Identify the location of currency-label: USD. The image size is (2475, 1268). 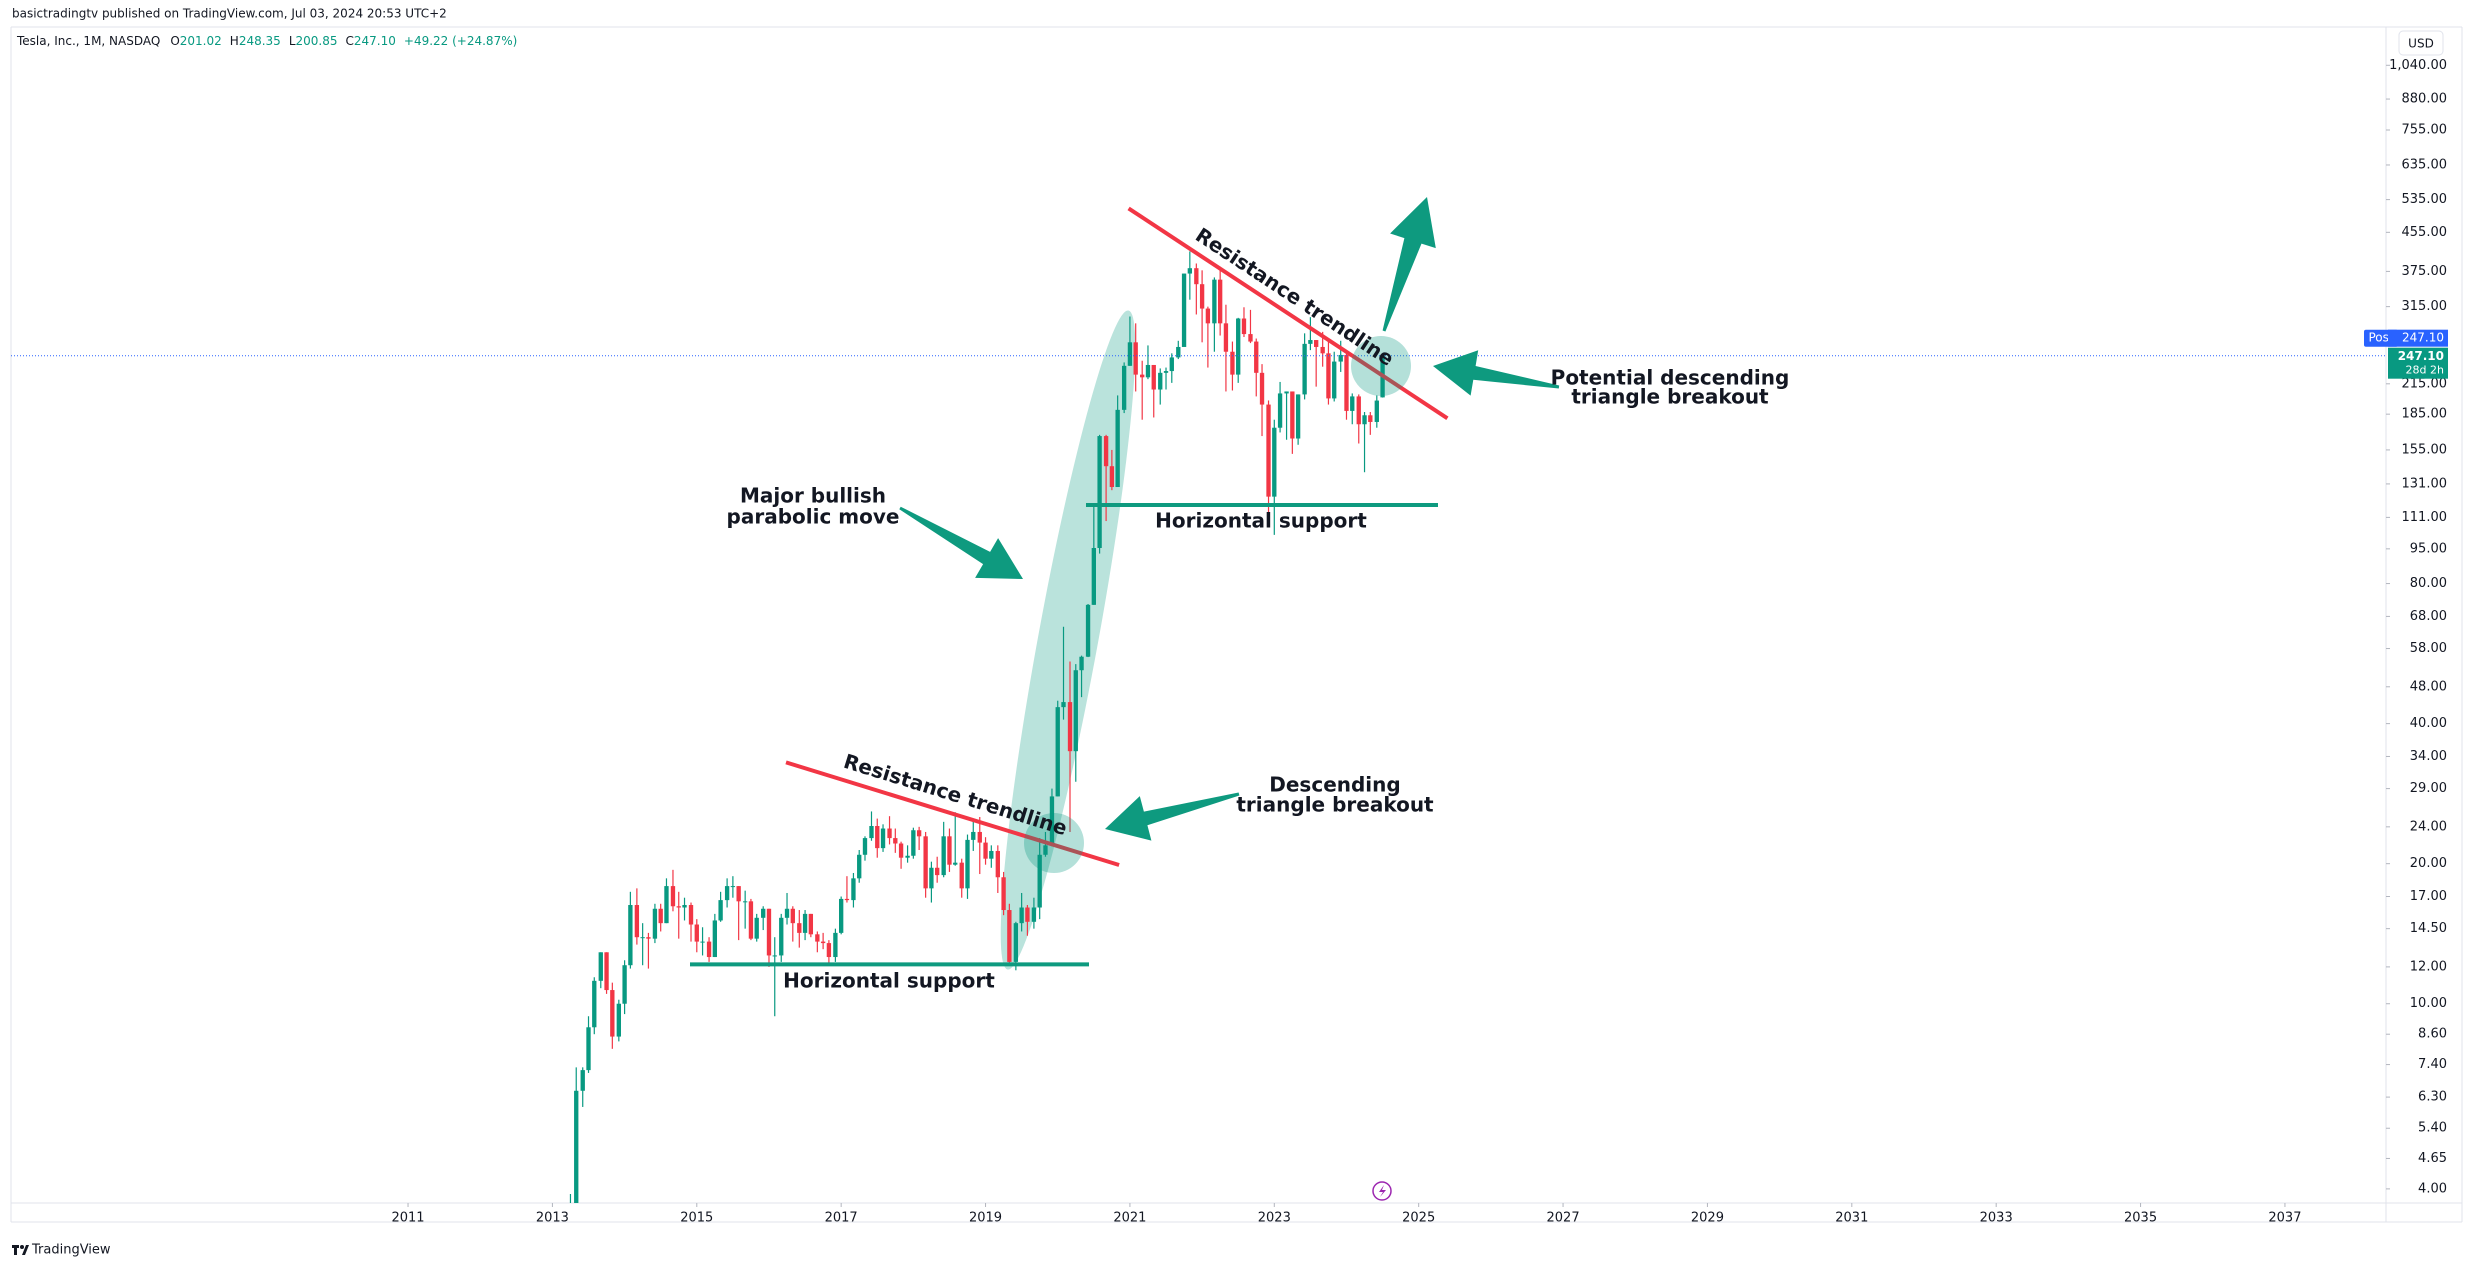
(2421, 44).